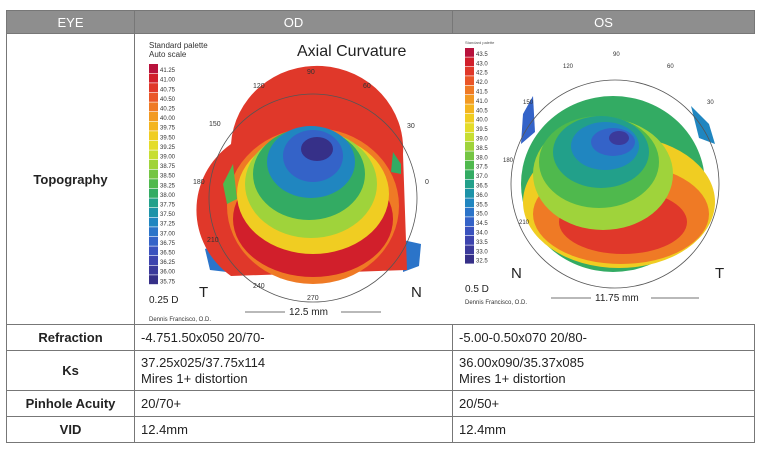 Image resolution: width=759 pixels, height=451 pixels. I want to click on od-nasal-label: N, so click(416, 292).